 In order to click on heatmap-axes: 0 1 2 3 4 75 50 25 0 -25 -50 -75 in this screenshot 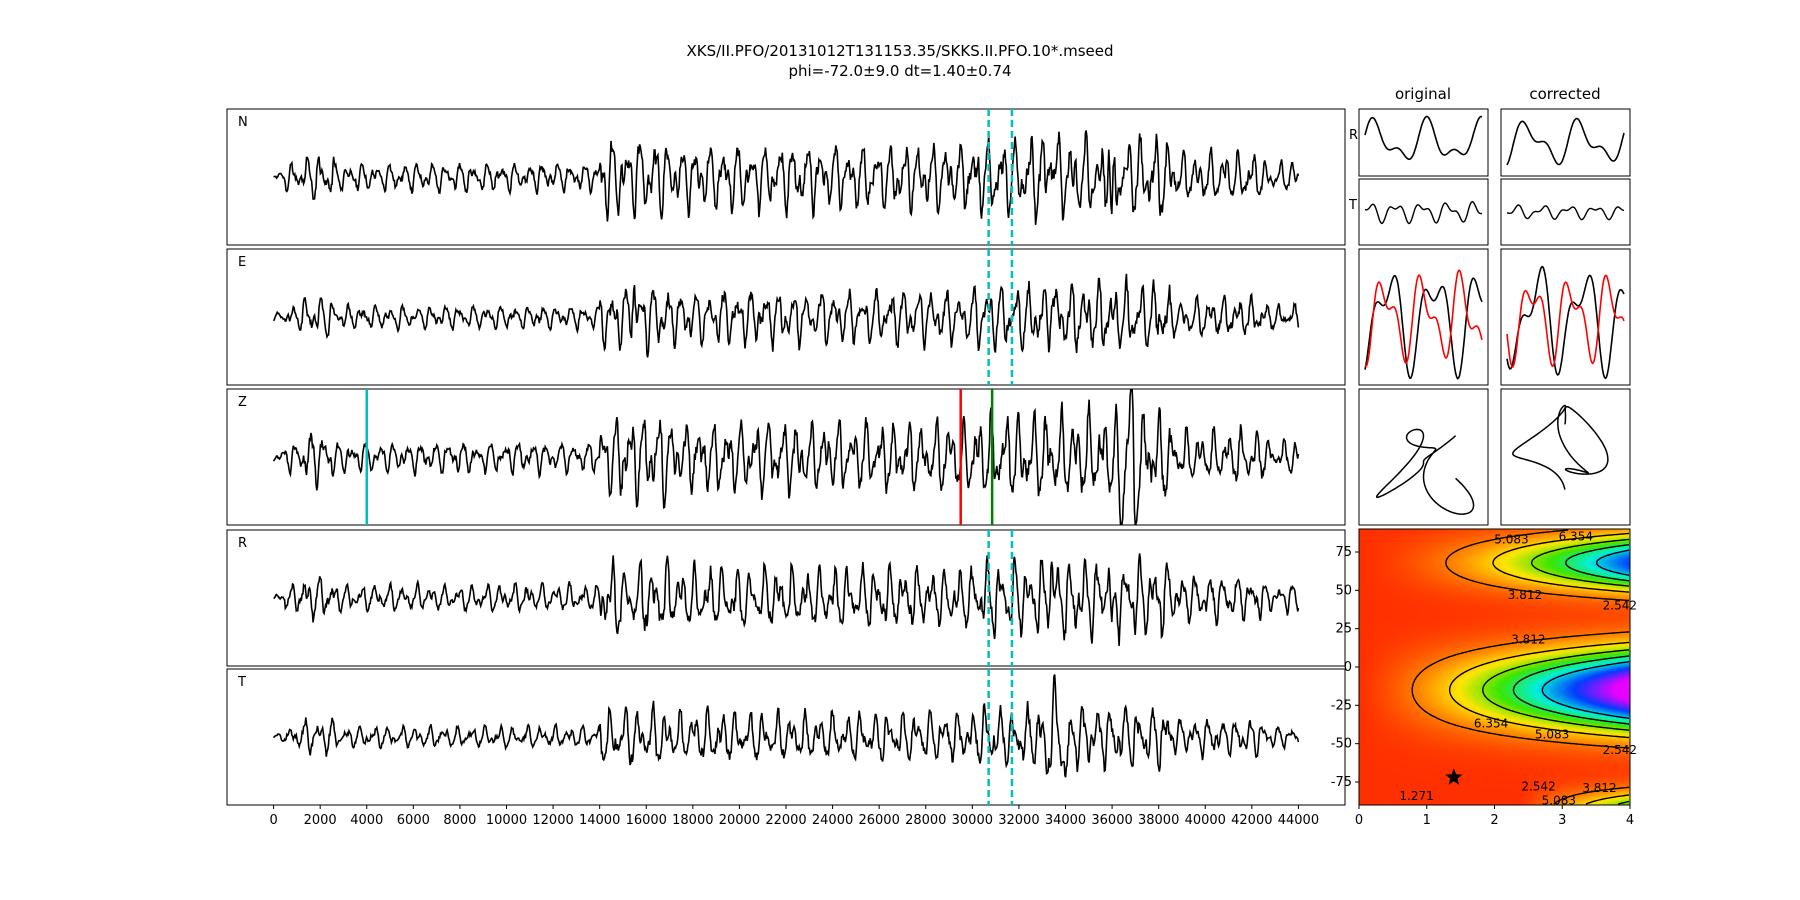, I will do `click(1482, 686)`.